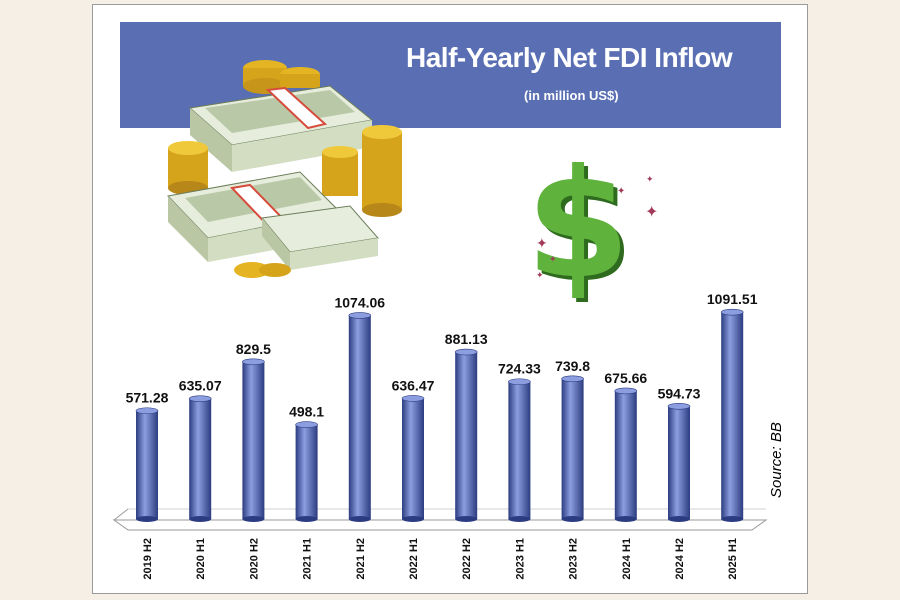 This screenshot has width=900, height=600. Describe the element at coordinates (574, 559) in the screenshot. I see `category-label: 2023 H2` at that location.